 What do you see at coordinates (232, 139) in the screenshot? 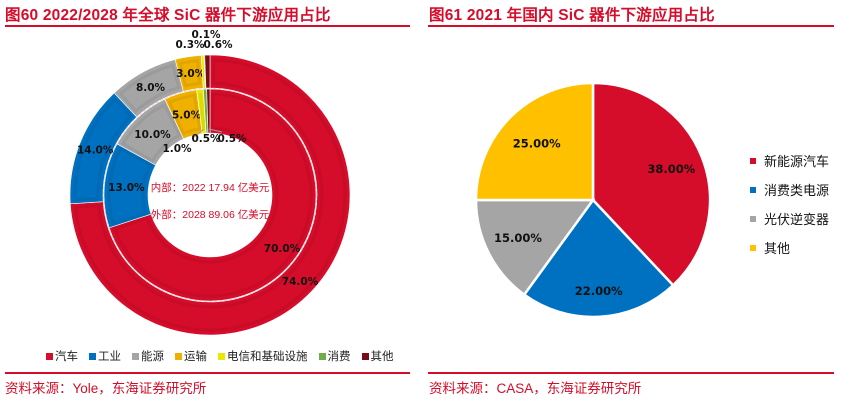
I see `donut-inner-label-6: 0.5%` at bounding box center [232, 139].